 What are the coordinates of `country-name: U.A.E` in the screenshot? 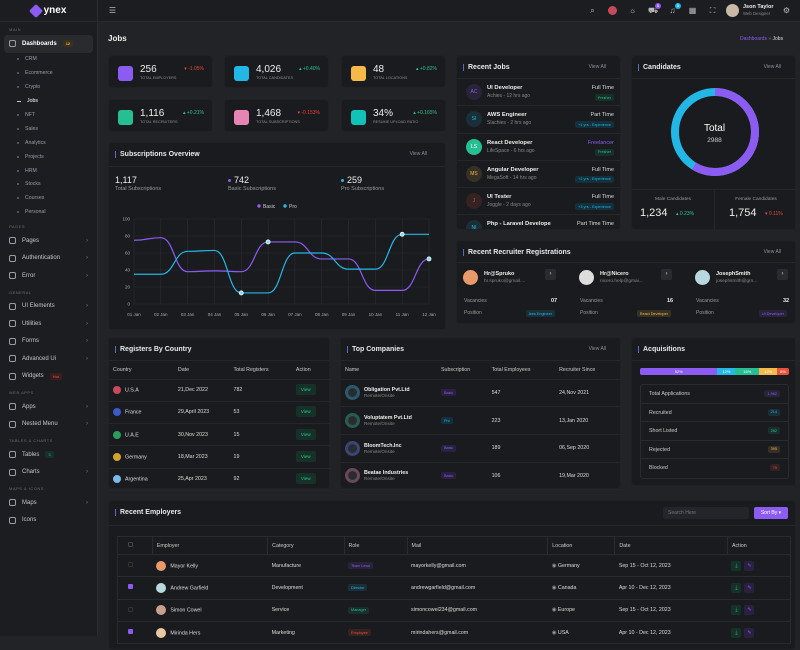 It's located at (132, 435).